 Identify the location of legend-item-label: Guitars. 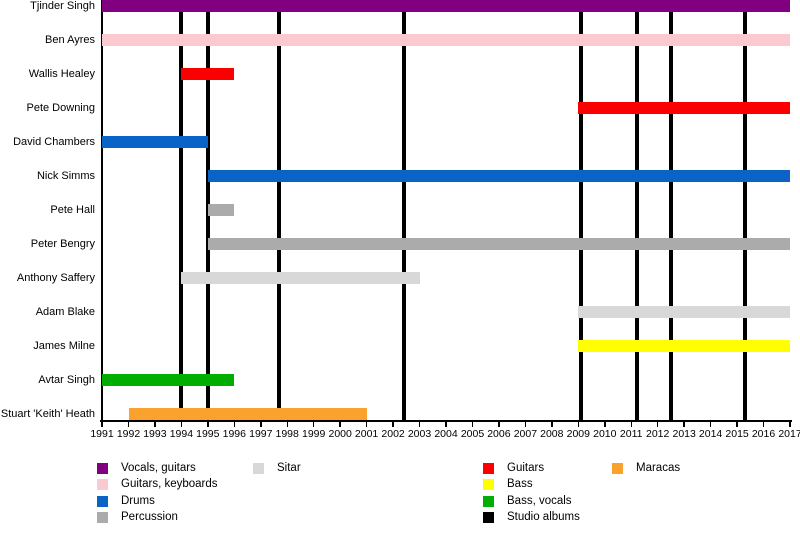
(526, 468).